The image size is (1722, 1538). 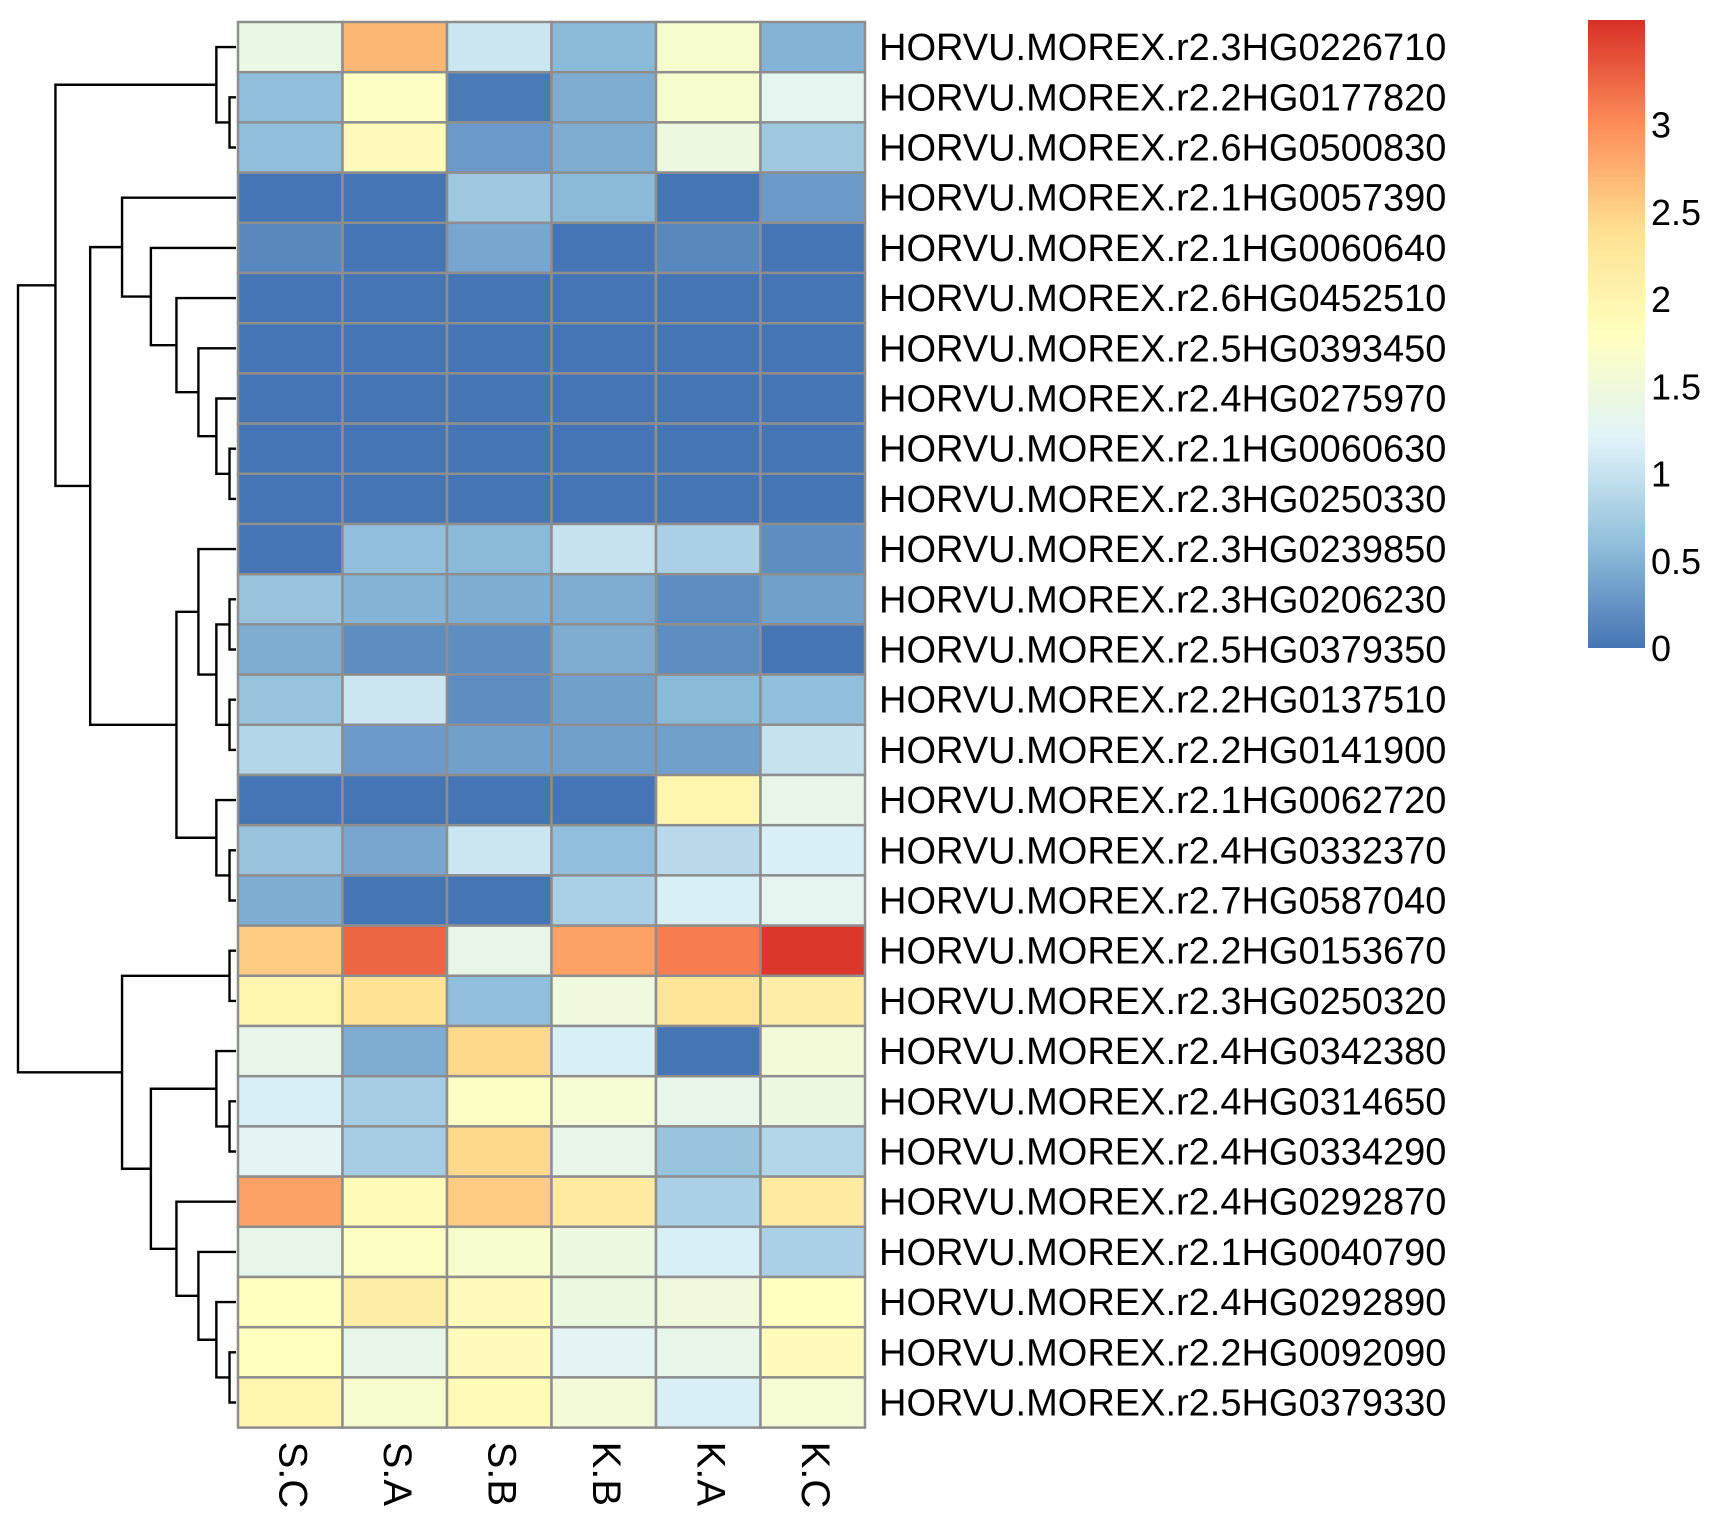 I want to click on legend-tick-label: 1.5, so click(x=1676, y=386).